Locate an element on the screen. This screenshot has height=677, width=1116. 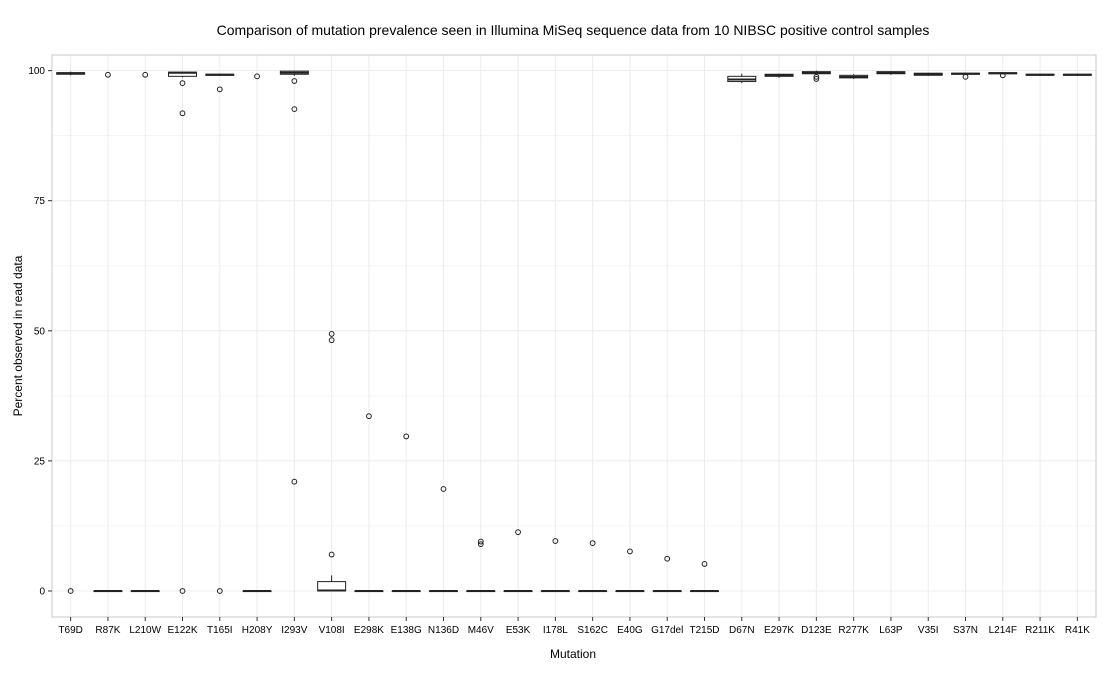
x-tick-label: M46V is located at coordinates (481, 630).